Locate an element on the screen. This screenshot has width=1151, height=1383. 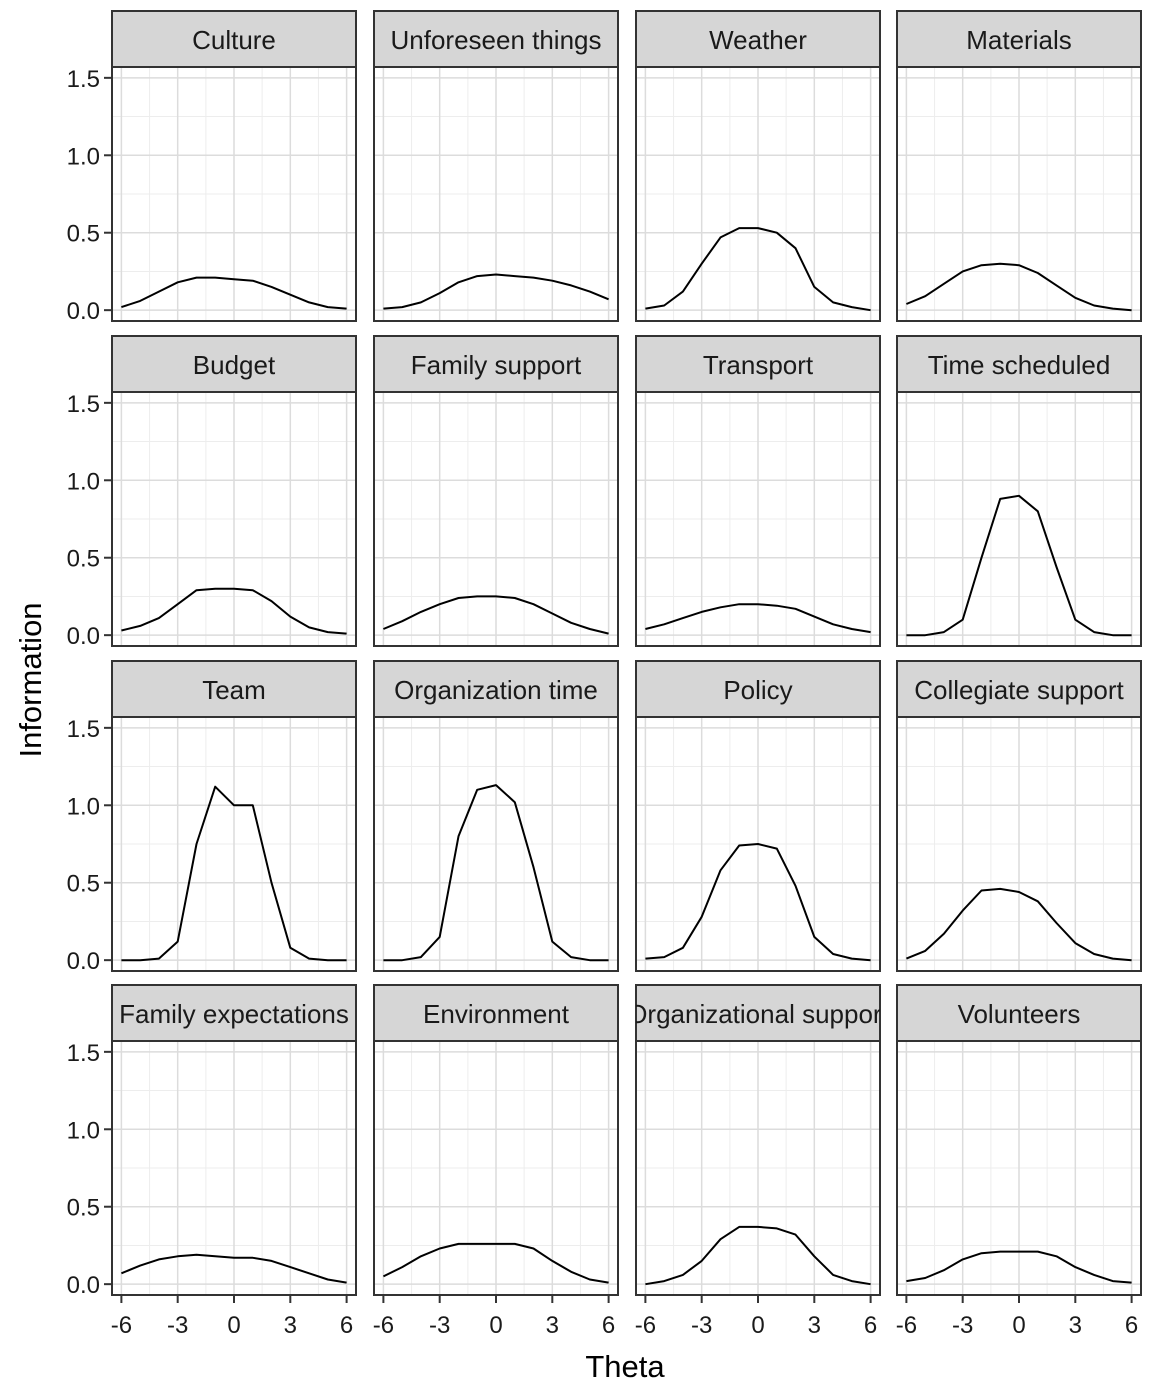
facet-panel: Weather is located at coordinates (758, 166).